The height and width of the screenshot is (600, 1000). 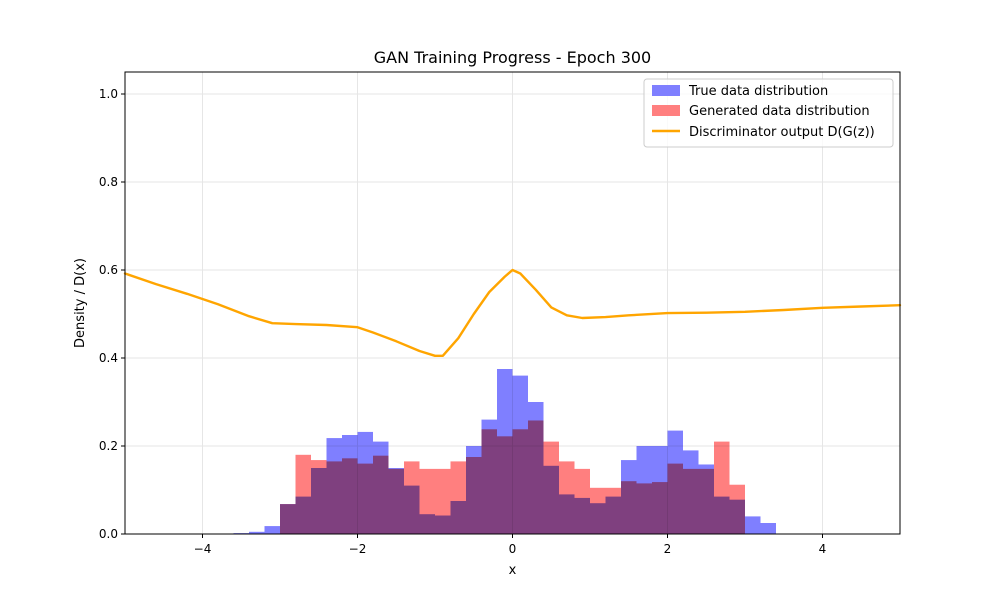 What do you see at coordinates (513, 570) in the screenshot?
I see `x-axis-label: x` at bounding box center [513, 570].